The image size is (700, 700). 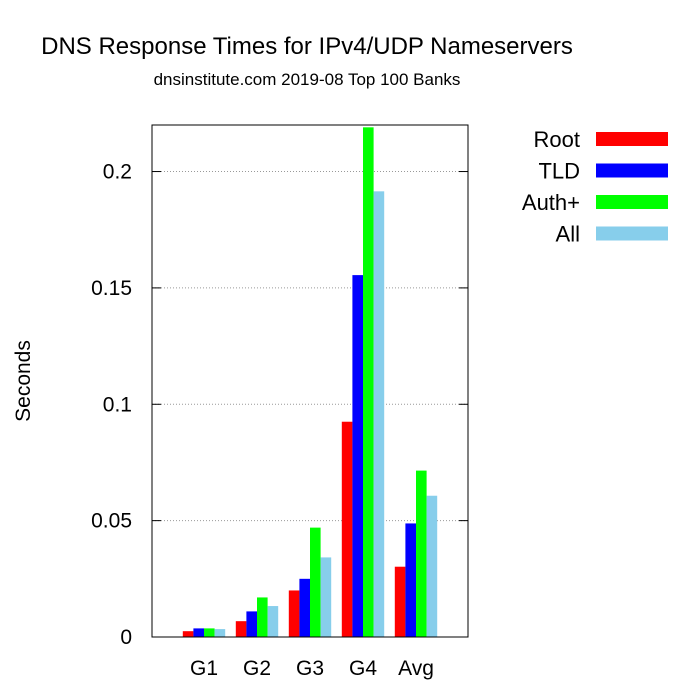 What do you see at coordinates (557, 139) in the screenshot?
I see `legend-label: Root` at bounding box center [557, 139].